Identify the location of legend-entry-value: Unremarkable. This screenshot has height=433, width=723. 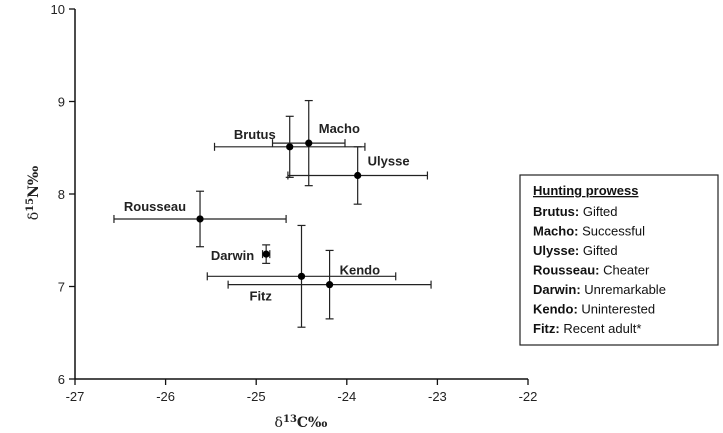
(623, 289).